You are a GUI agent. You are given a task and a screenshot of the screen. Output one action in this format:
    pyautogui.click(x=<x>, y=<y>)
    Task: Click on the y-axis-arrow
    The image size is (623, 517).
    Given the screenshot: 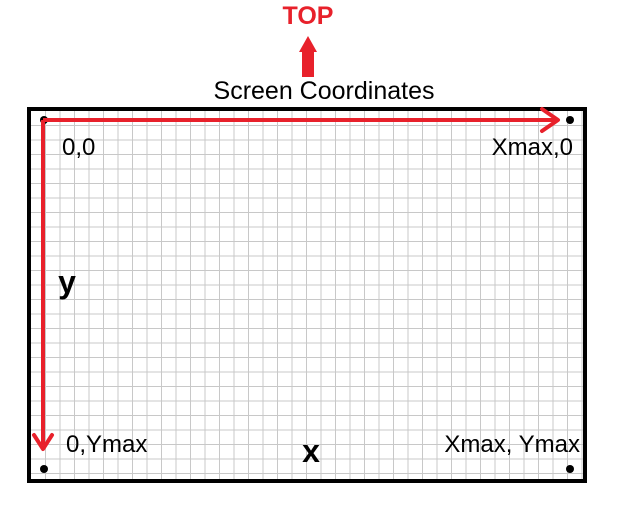 What is the action you would take?
    pyautogui.click(x=43, y=285)
    